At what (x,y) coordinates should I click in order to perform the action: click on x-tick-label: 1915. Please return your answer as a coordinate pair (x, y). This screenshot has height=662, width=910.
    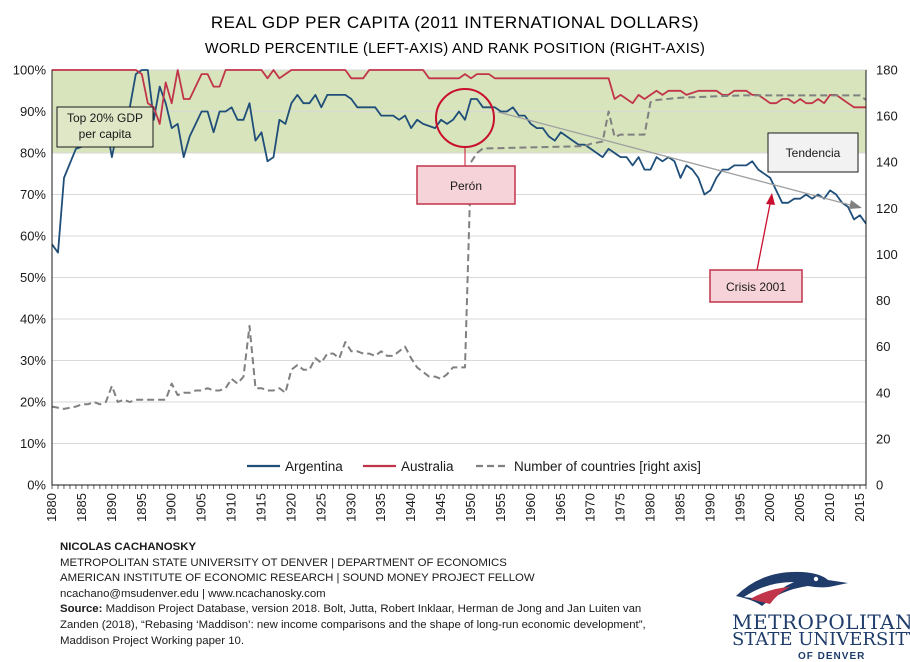
    Looking at the image, I should click on (260, 507).